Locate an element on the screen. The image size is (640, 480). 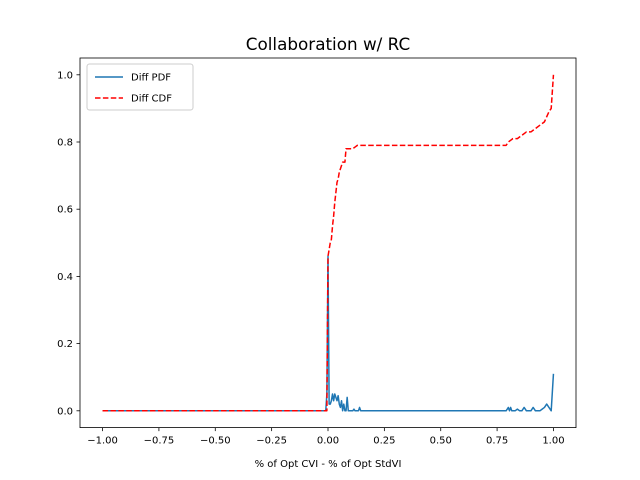
x-tick-label: 0.00 is located at coordinates (328, 441).